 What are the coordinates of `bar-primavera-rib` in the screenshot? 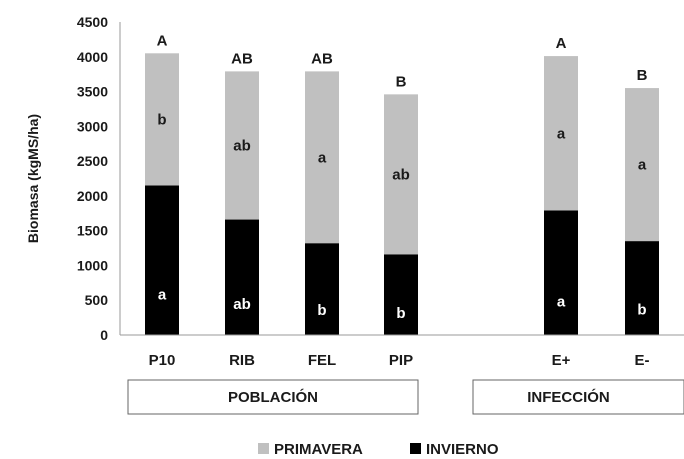 It's located at (242, 145).